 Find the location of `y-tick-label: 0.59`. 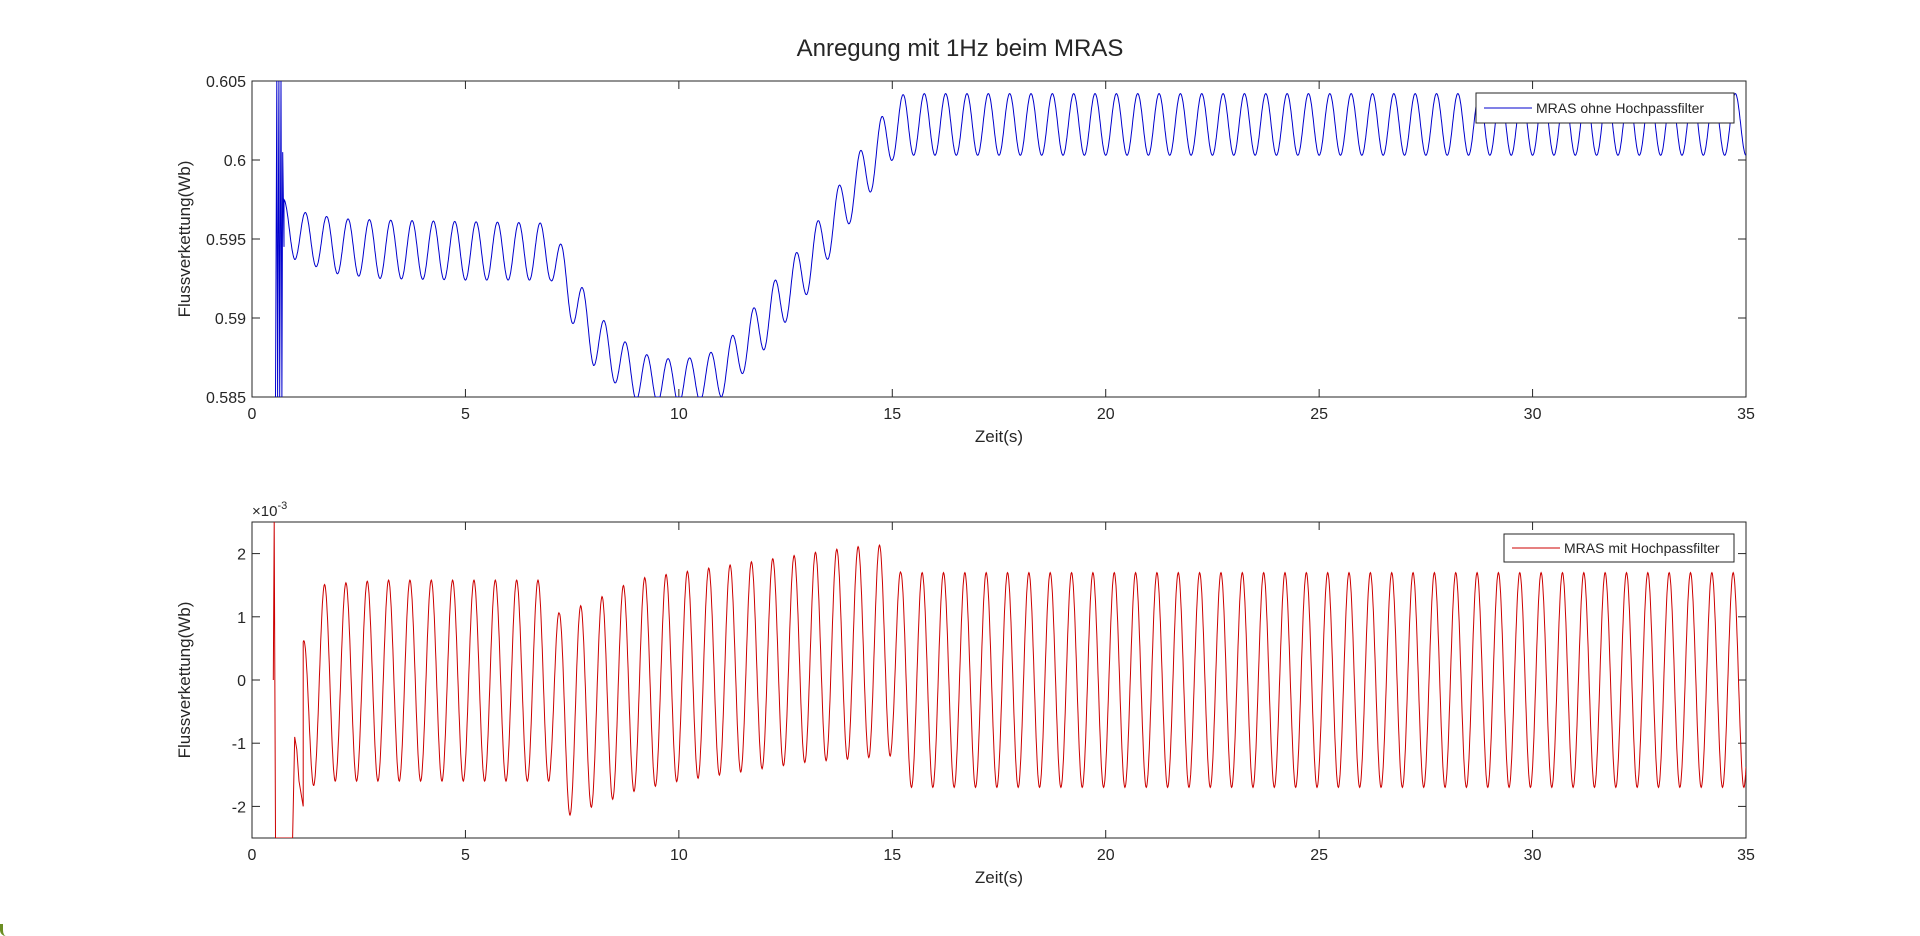

y-tick-label: 0.59 is located at coordinates (230, 319).